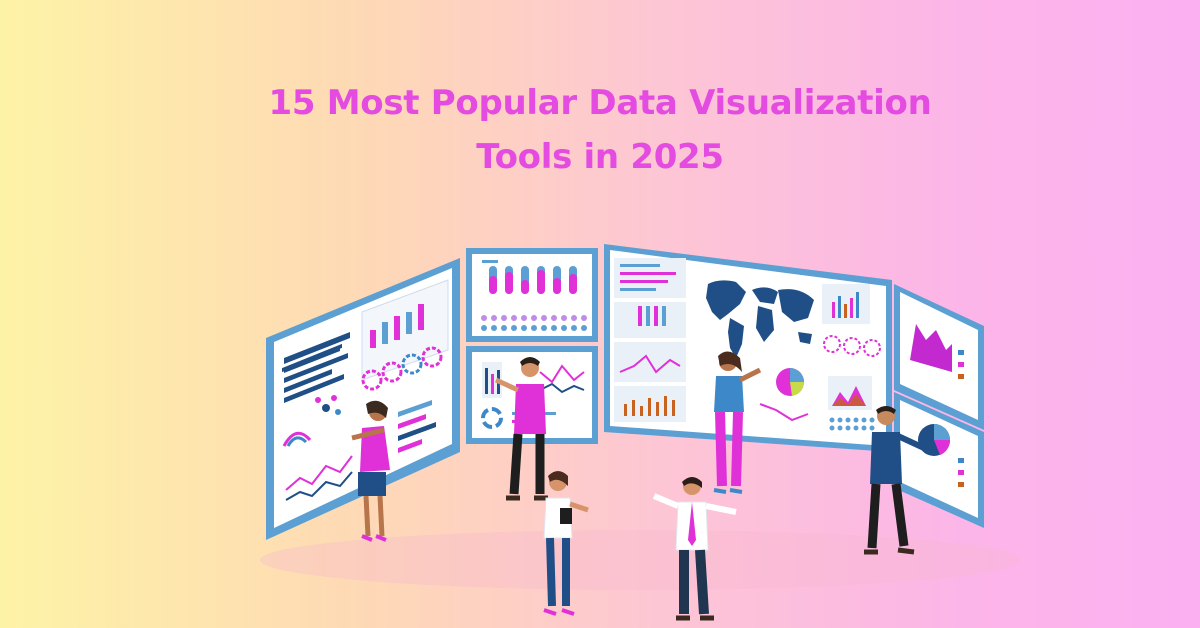  I want to click on panel-center-left-top, so click(532, 295).